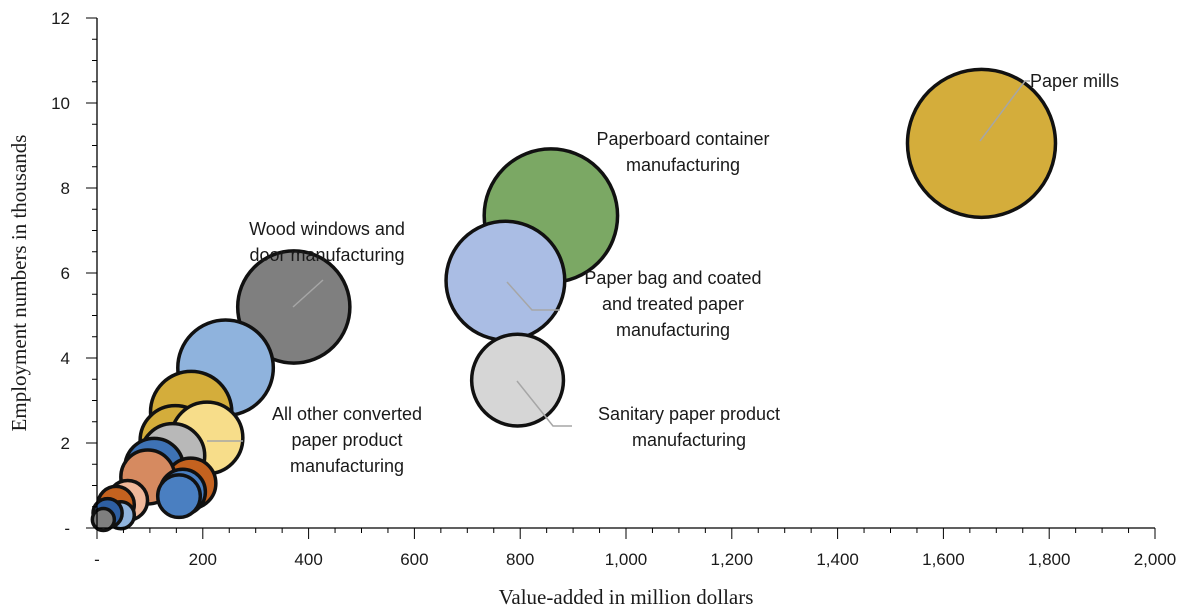 This screenshot has width=1188, height=611. What do you see at coordinates (626, 597) in the screenshot?
I see `x-axis-title: Value-added in million dollars` at bounding box center [626, 597].